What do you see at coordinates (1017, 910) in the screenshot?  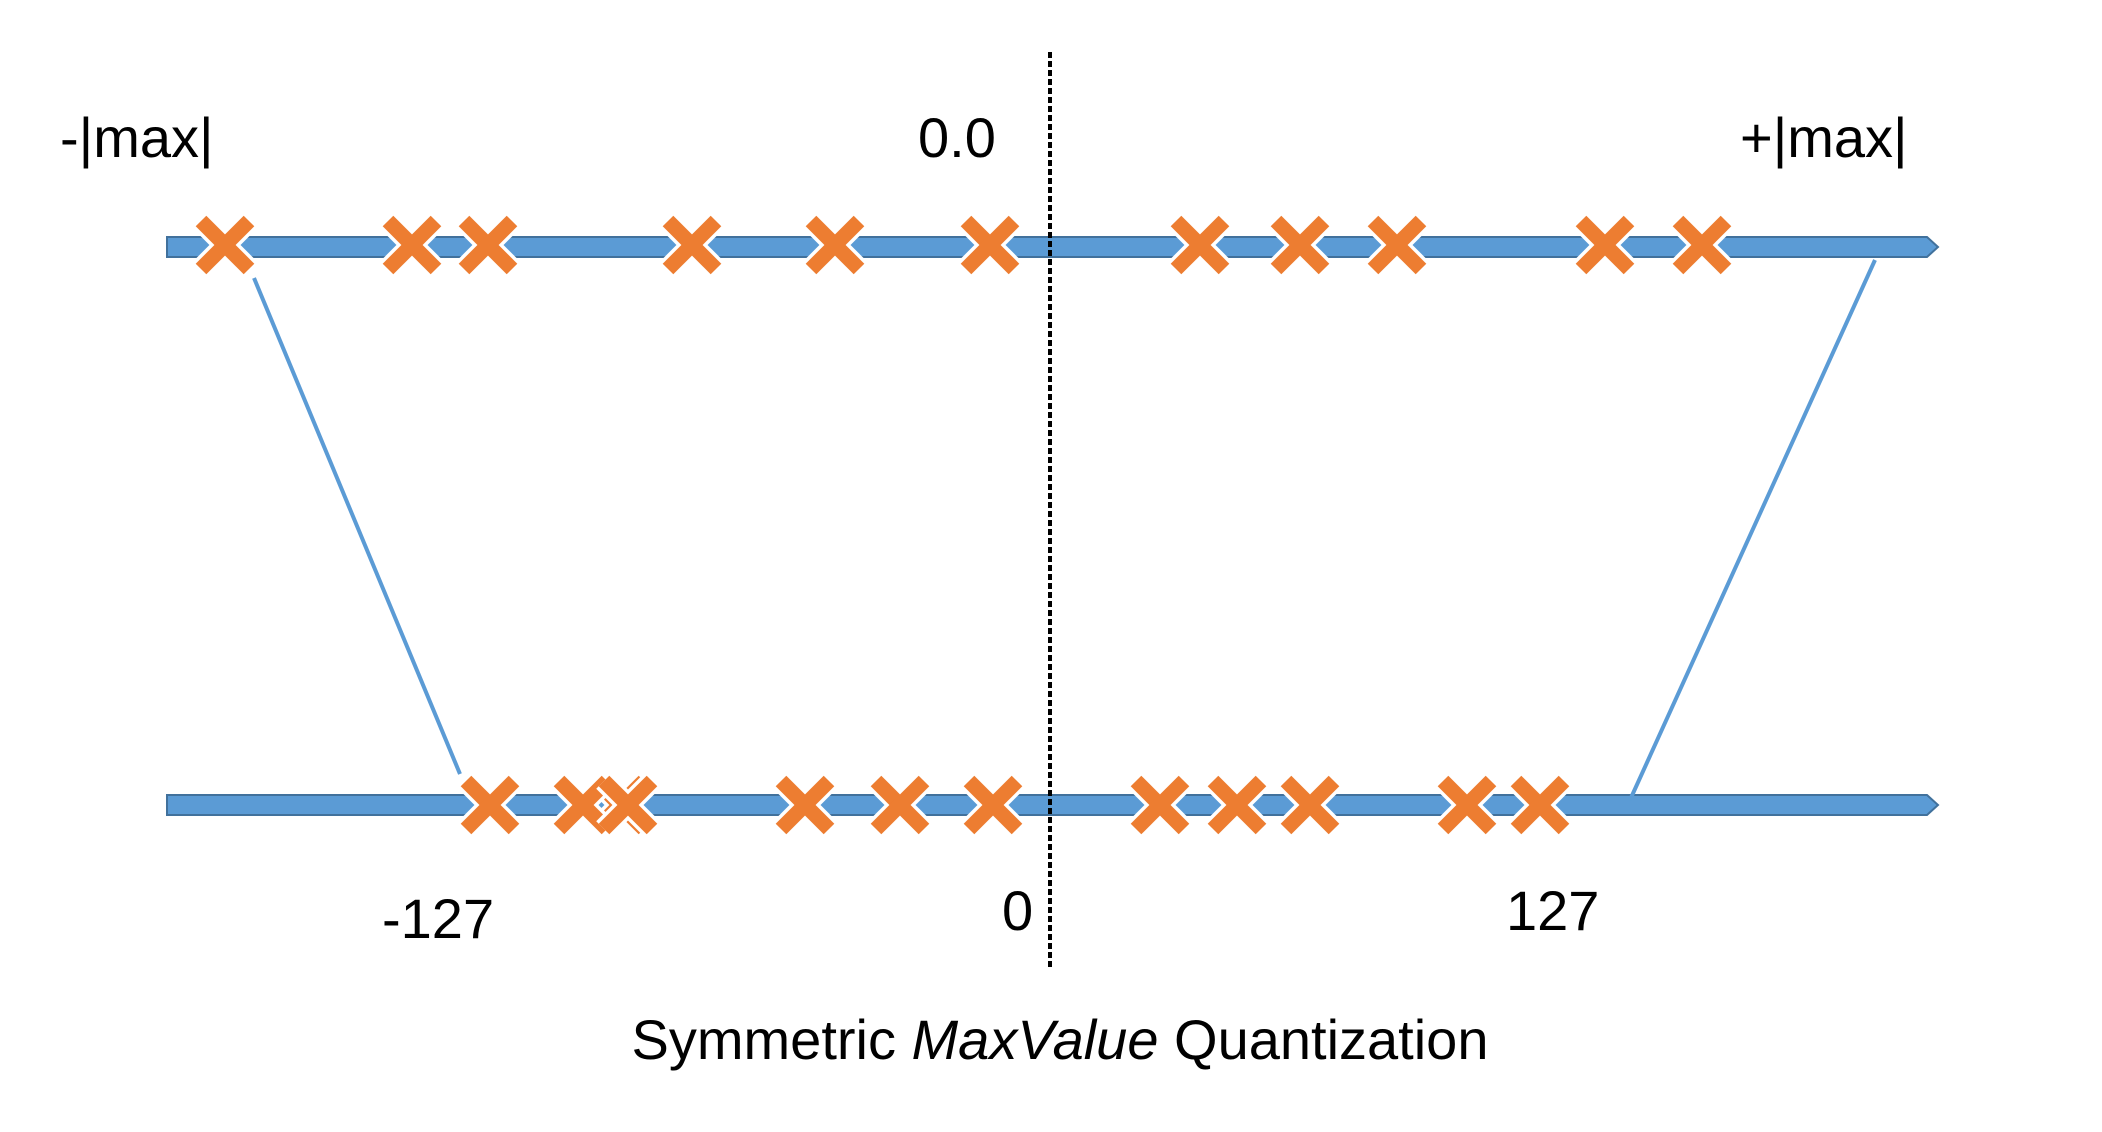 I see `label-zero-int: 0` at bounding box center [1017, 910].